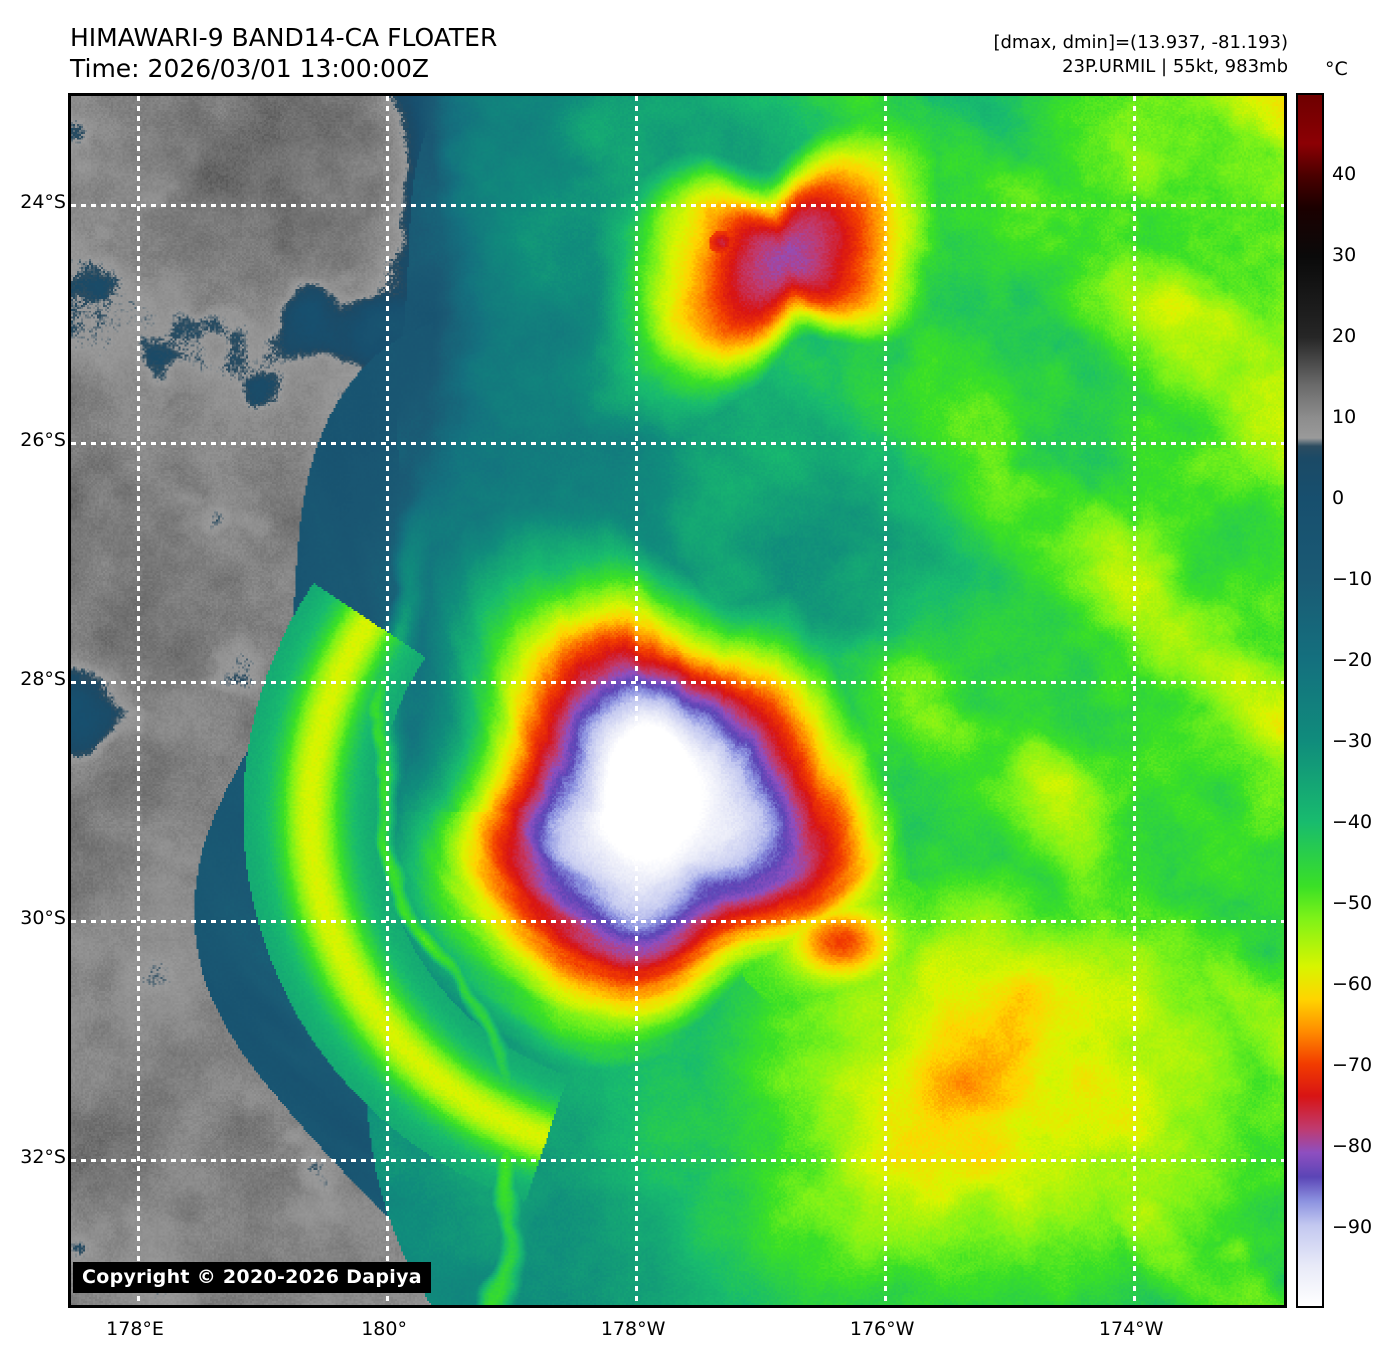 The width and height of the screenshot is (1388, 1359). Describe the element at coordinates (1352, 984) in the screenshot. I see `colorbar-tick-10: −60` at that location.